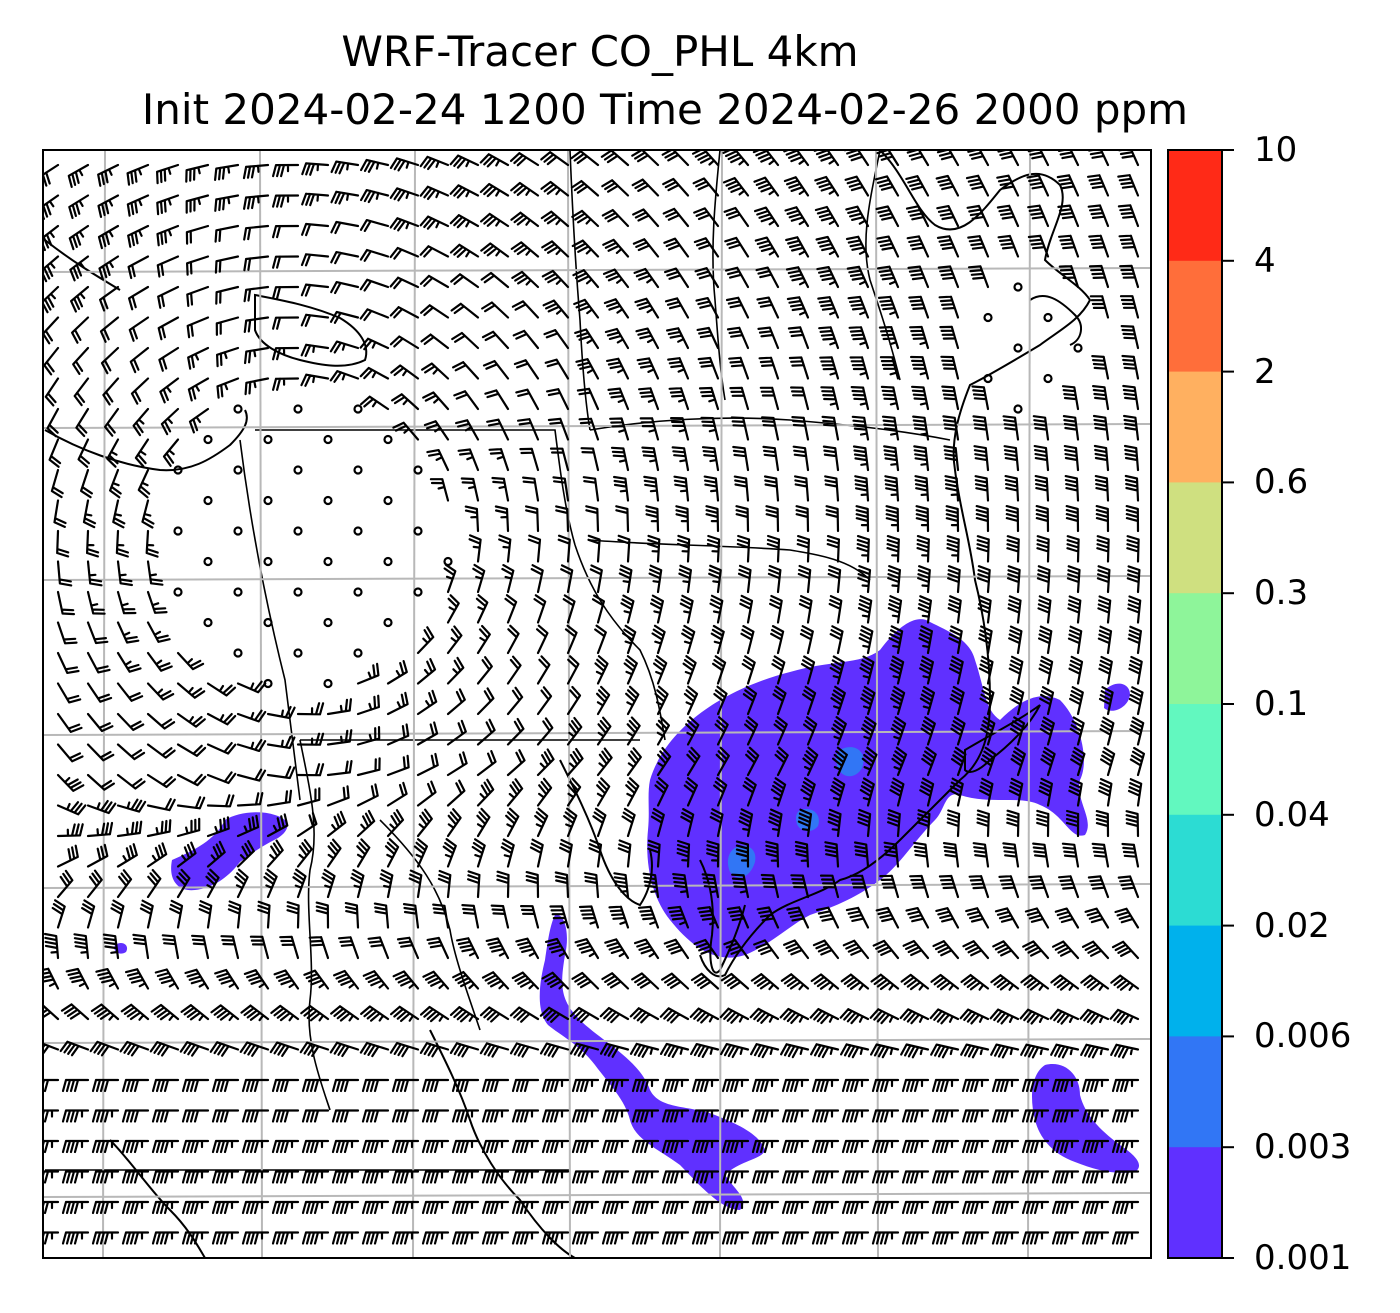  Describe the element at coordinates (1195, 760) in the screenshot. I see `colorbar-segment` at that location.